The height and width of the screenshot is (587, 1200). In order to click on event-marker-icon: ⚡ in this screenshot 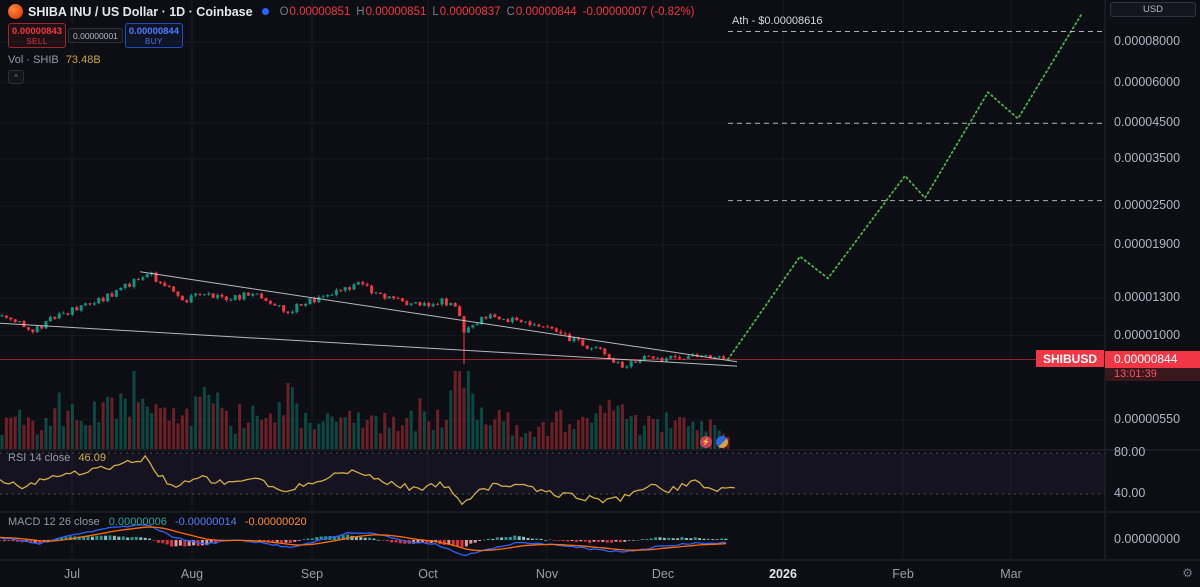, I will do `click(706, 442)`.